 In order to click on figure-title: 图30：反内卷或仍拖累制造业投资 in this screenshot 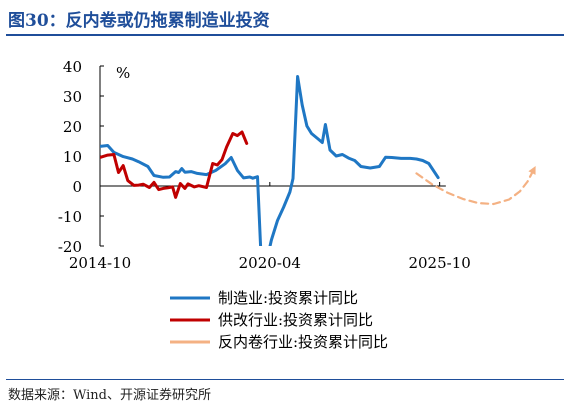, I will do `click(139, 21)`.